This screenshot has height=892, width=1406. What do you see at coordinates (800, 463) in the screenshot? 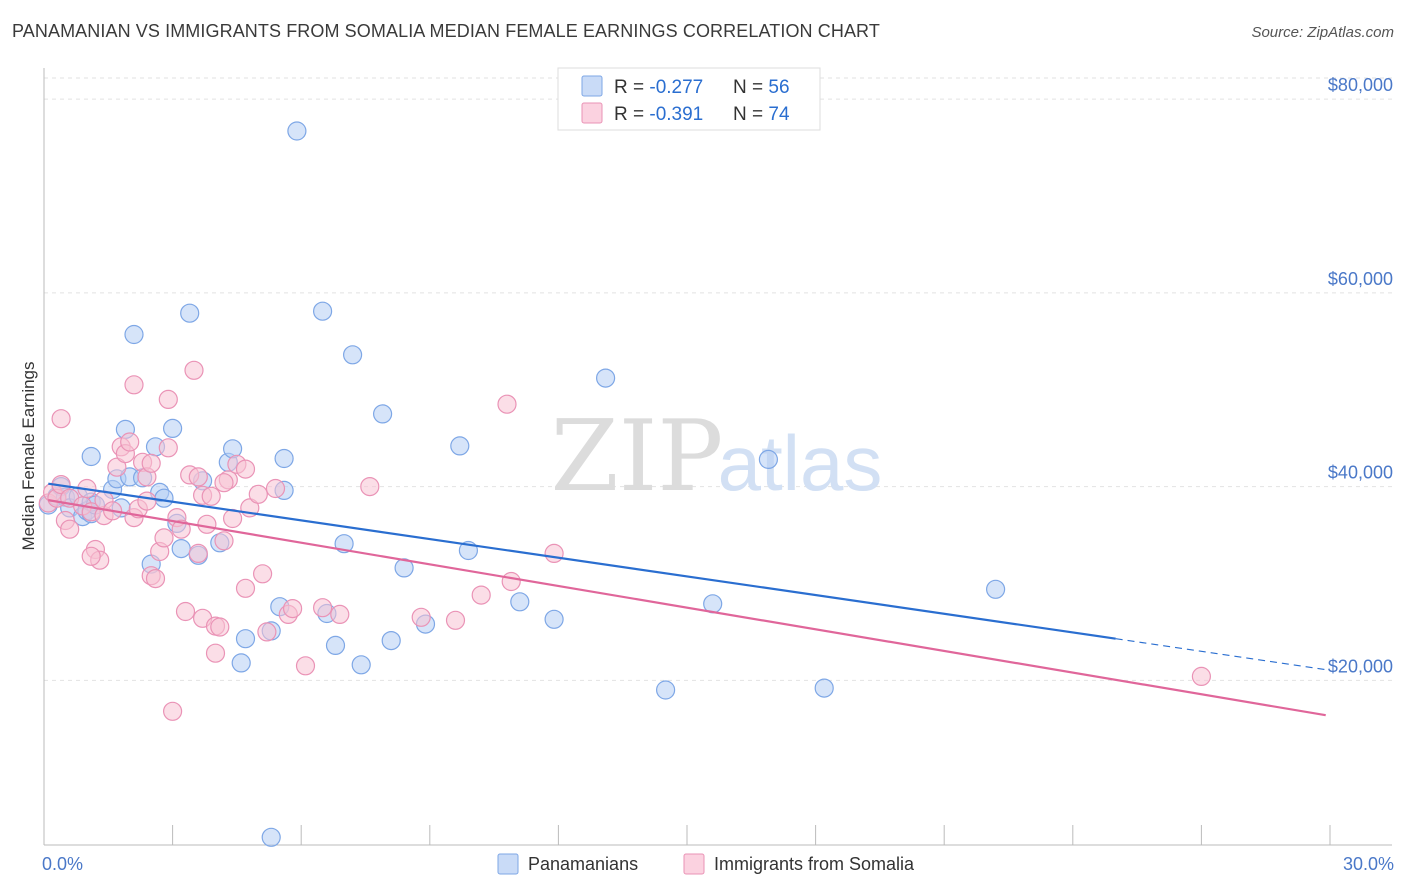
I see `watermark-atlas: atlas` at bounding box center [800, 463].